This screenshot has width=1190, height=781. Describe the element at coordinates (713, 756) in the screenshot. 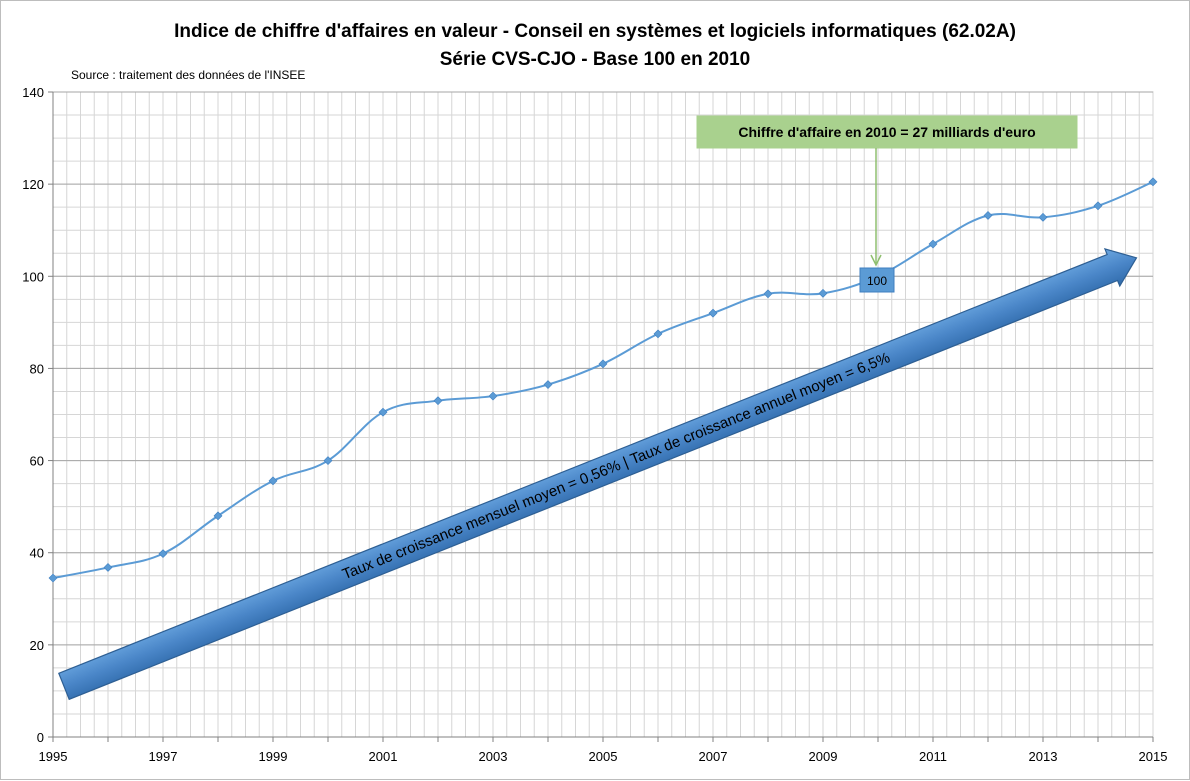

I see `x-tick-label: 2007` at that location.